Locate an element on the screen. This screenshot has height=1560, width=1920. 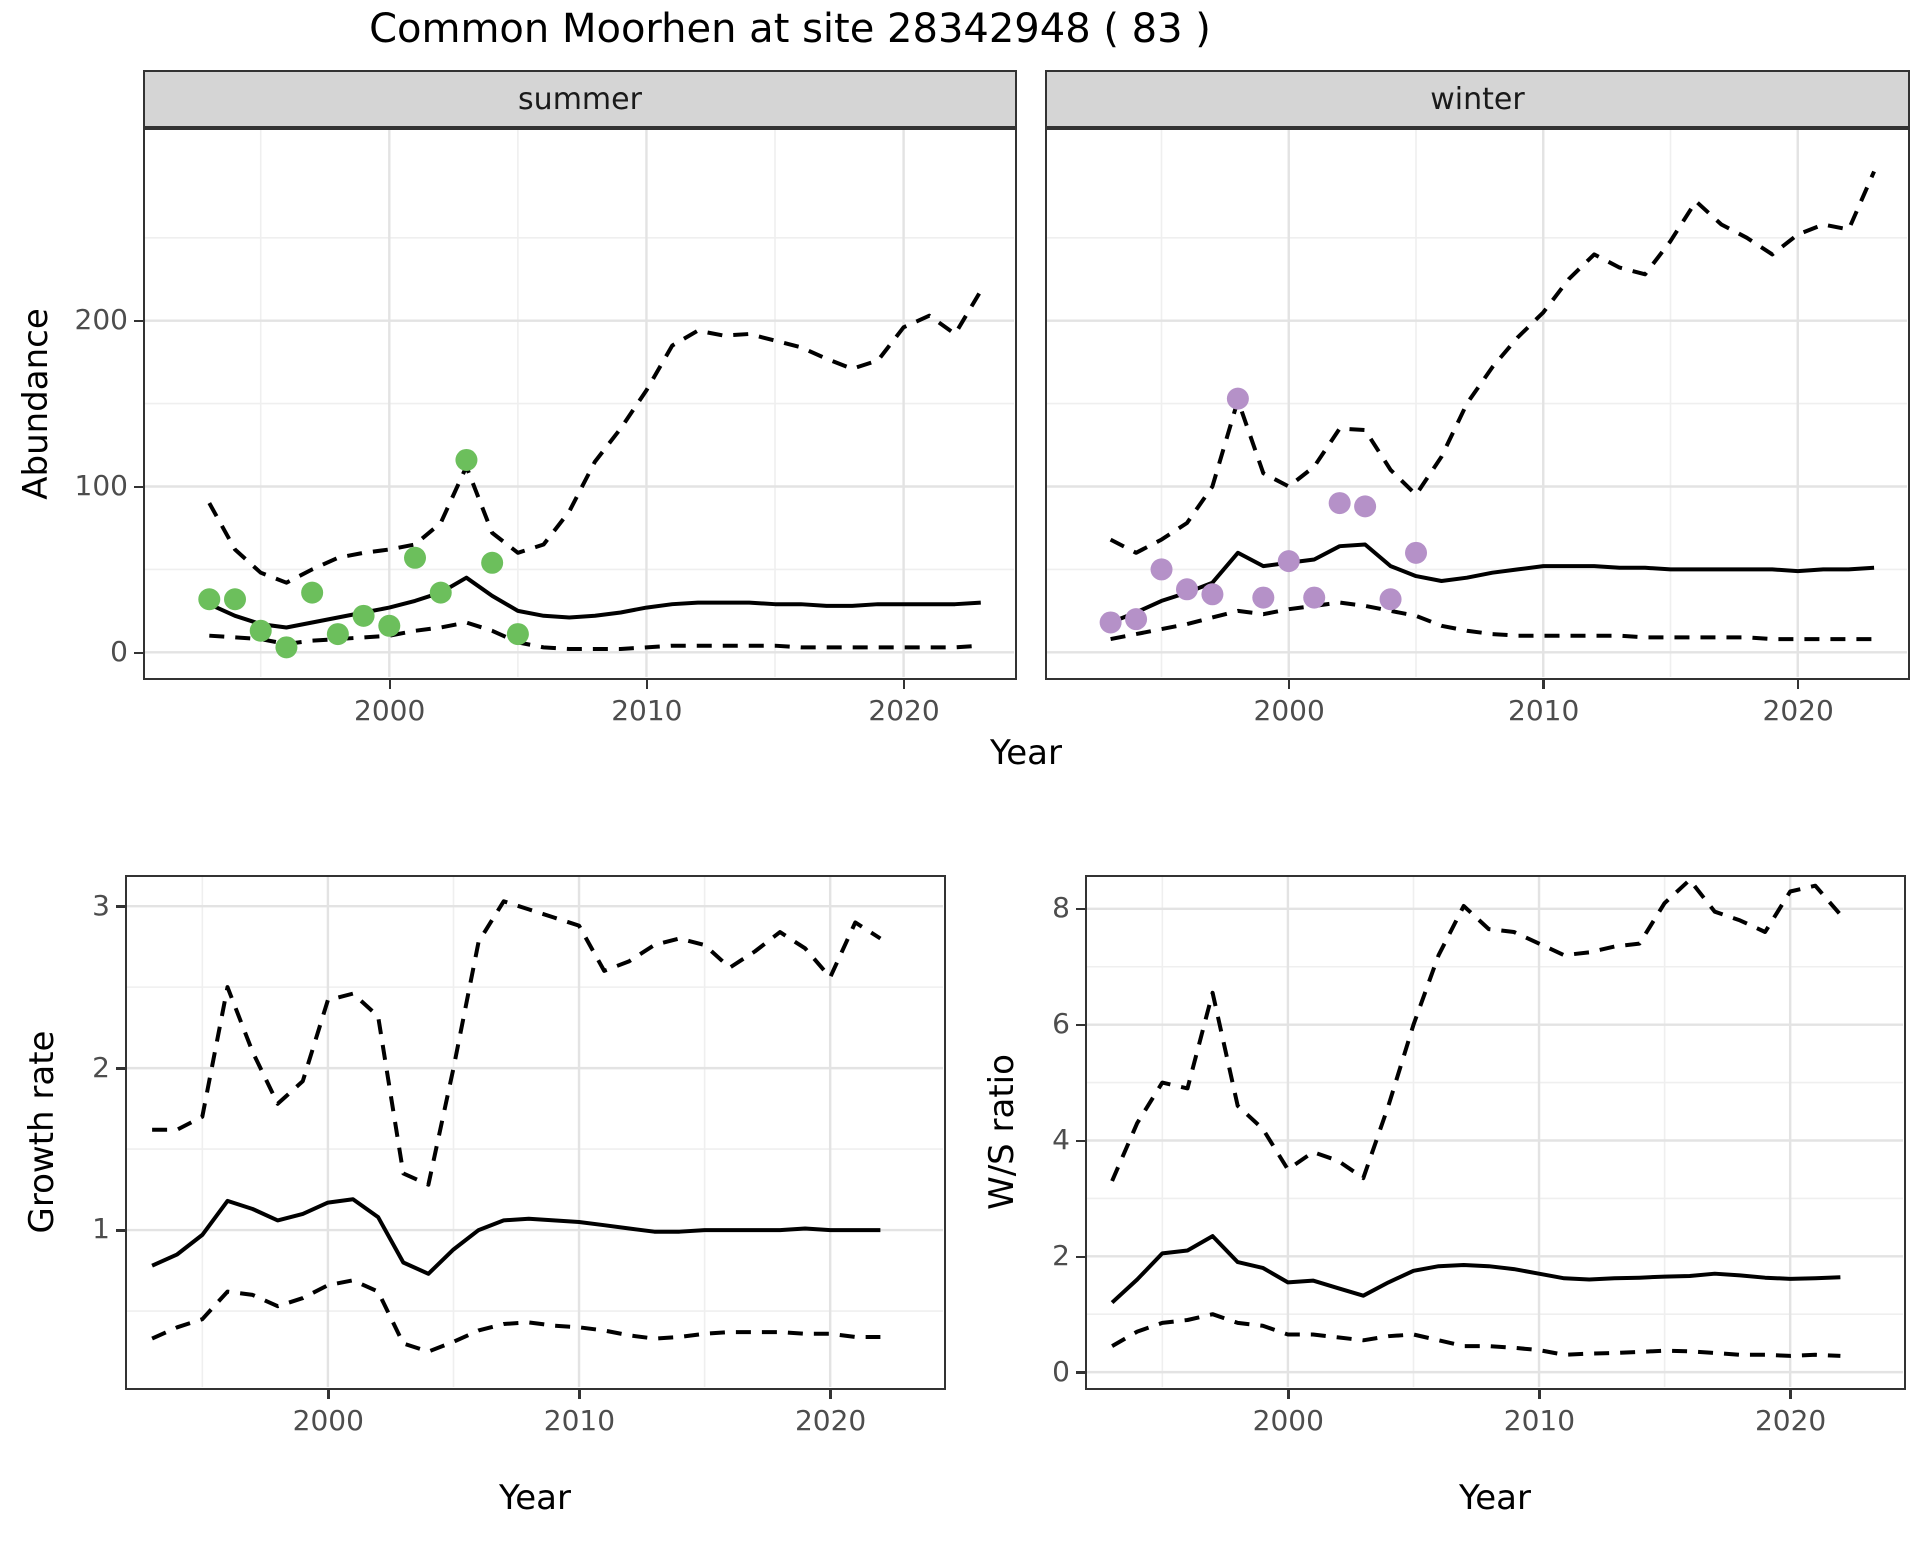
growth-plot is located at coordinates (535, 1132).